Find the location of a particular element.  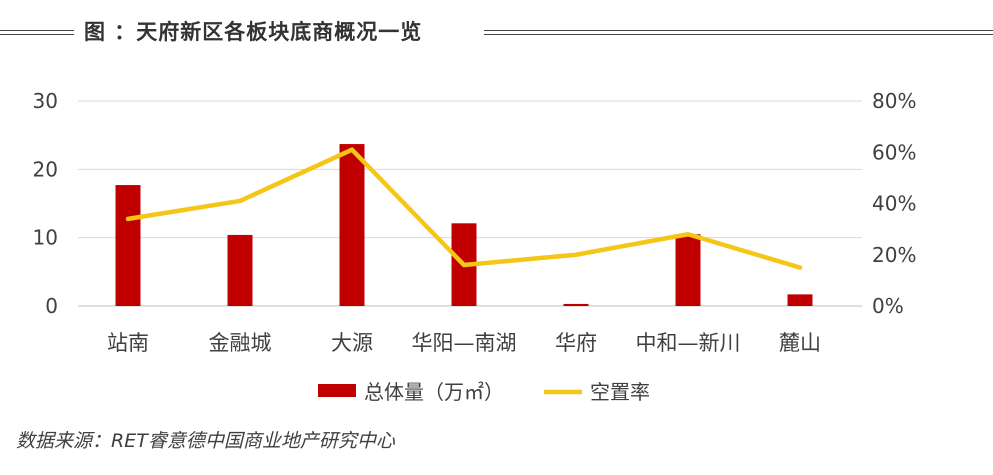

x-tick-label: 华府 is located at coordinates (576, 343).